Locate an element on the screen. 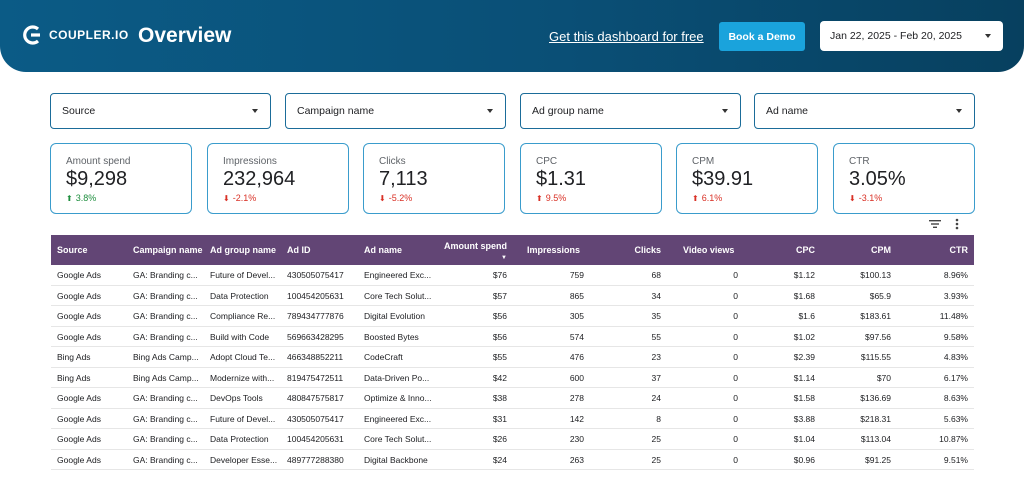  kpi-delta-value: -2.1% is located at coordinates (244, 198).